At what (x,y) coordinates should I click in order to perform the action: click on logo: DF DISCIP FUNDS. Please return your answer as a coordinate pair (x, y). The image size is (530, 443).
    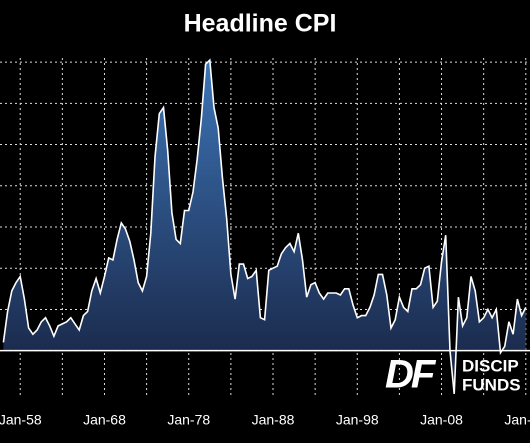
    Looking at the image, I should click on (453, 375).